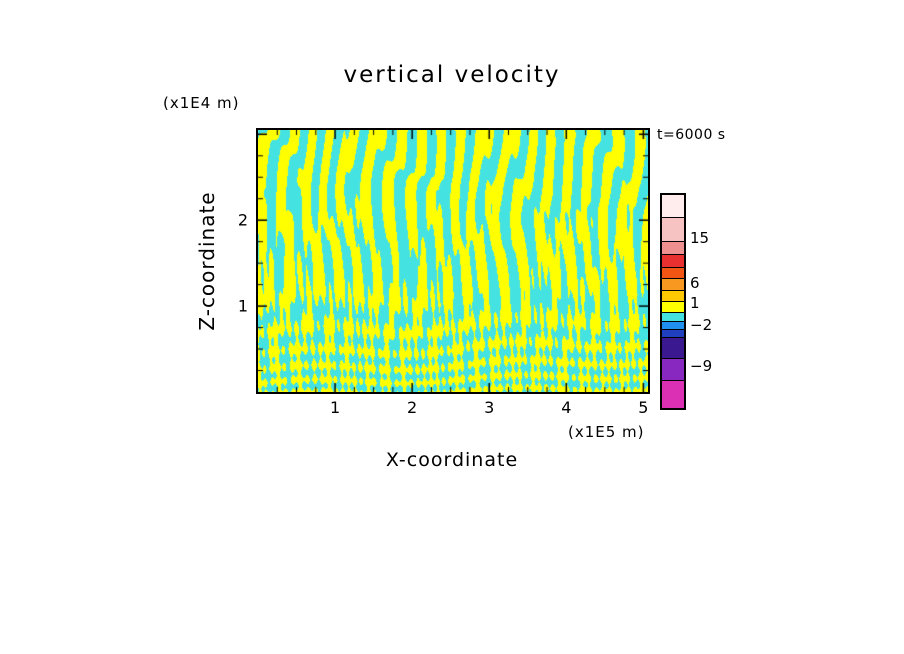  What do you see at coordinates (242, 220) in the screenshot?
I see `z-tick-label: 2` at bounding box center [242, 220].